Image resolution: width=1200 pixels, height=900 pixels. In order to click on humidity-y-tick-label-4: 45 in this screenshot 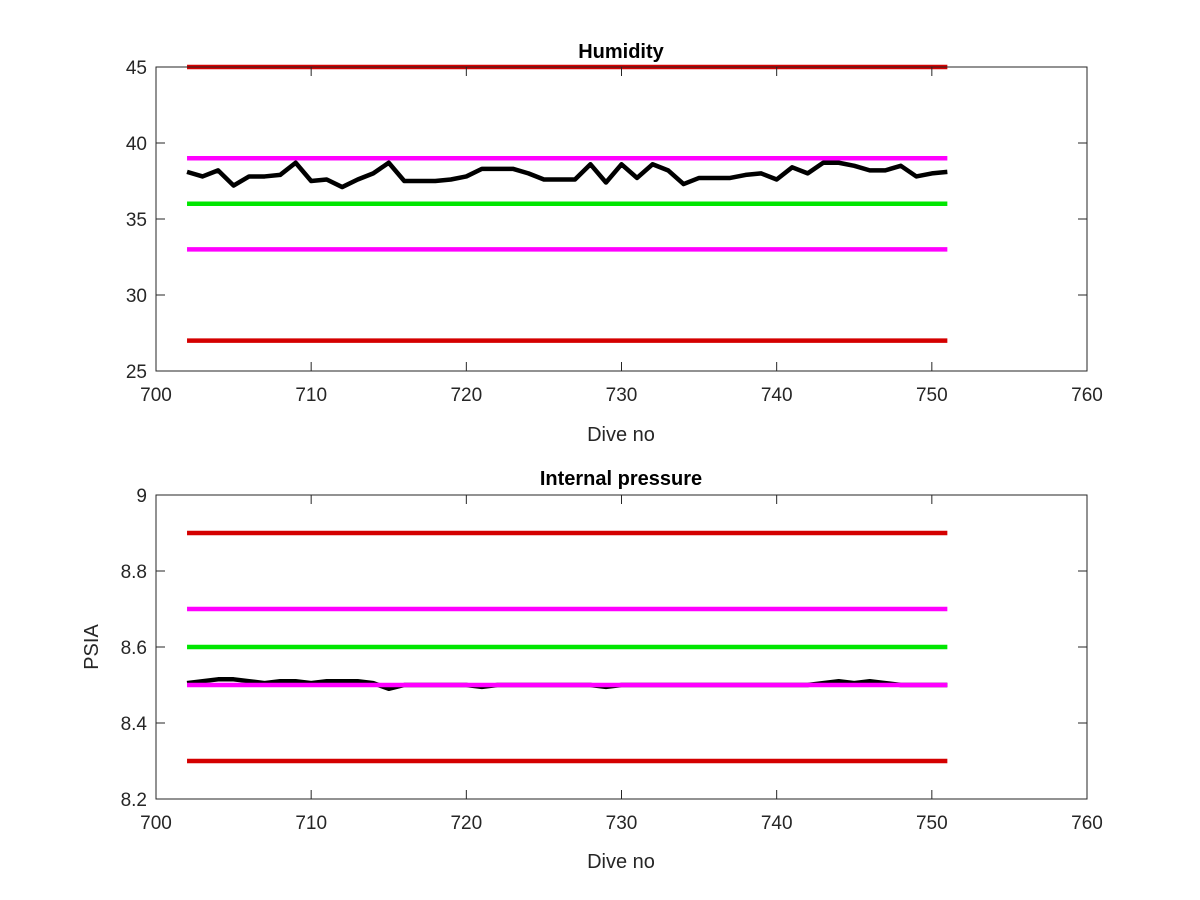, I will do `click(136, 68)`.